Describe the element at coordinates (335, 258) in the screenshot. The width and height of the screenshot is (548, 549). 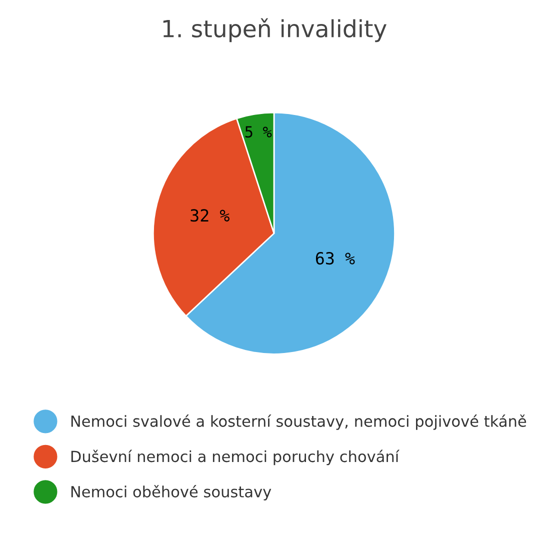
I see `data-label: 63 %` at that location.